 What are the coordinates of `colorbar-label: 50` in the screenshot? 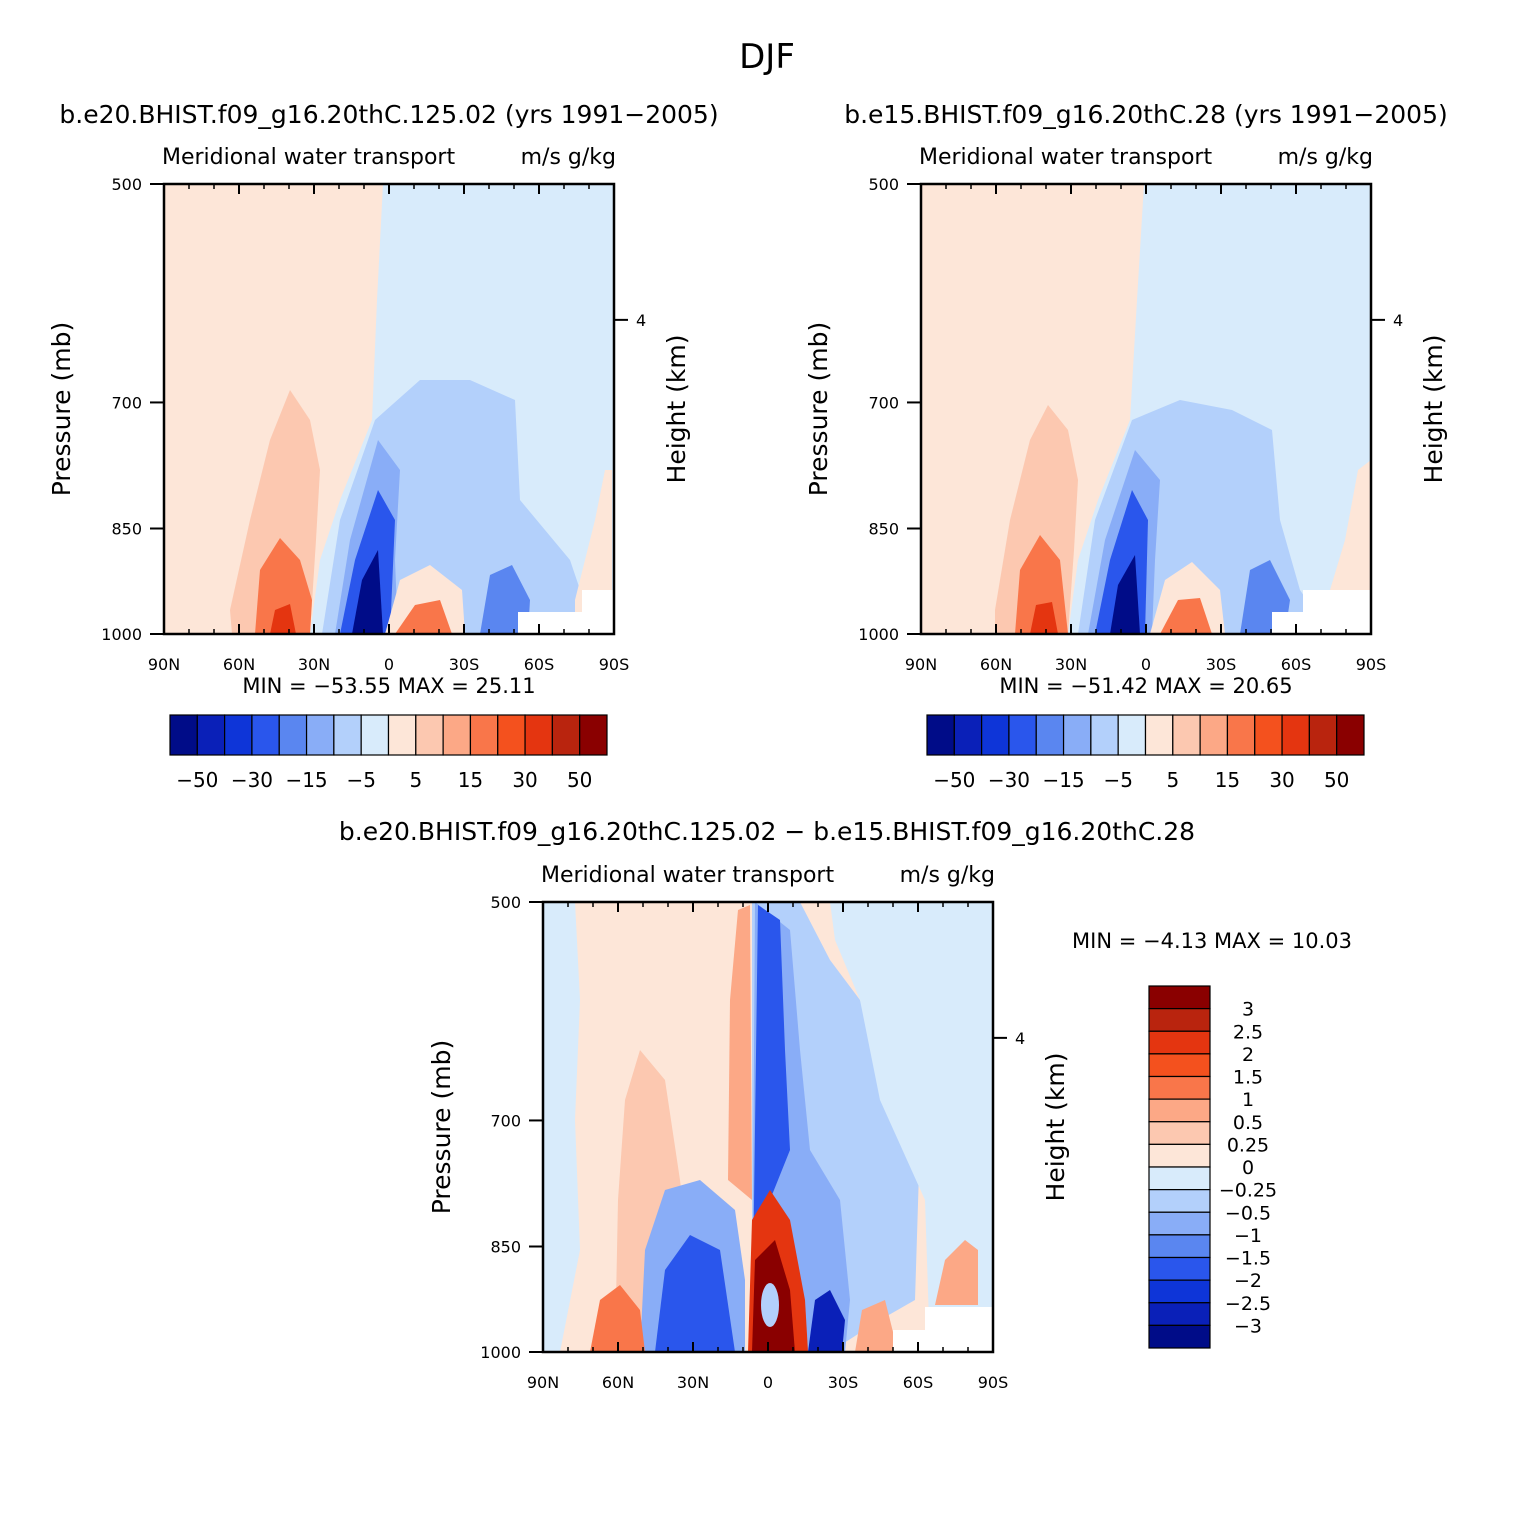 It's located at (579, 780).